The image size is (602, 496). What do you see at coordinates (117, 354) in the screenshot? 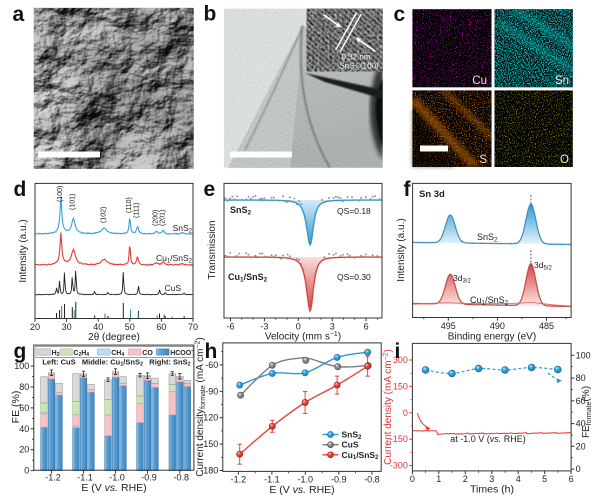
I see `svg-text: CH4` at bounding box center [117, 354].